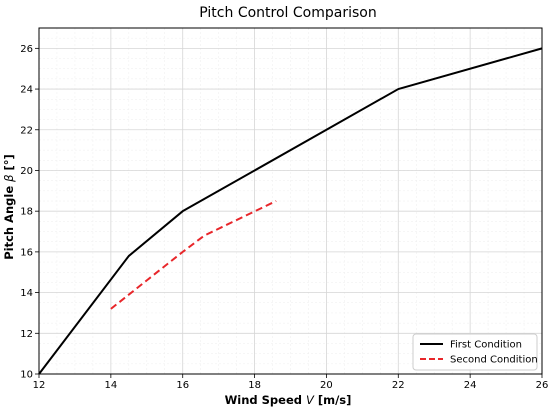 Image resolution: width=550 pixels, height=409 pixels. Describe the element at coordinates (486, 345) in the screenshot. I see `legend-label-first-condition: First Condition` at that location.